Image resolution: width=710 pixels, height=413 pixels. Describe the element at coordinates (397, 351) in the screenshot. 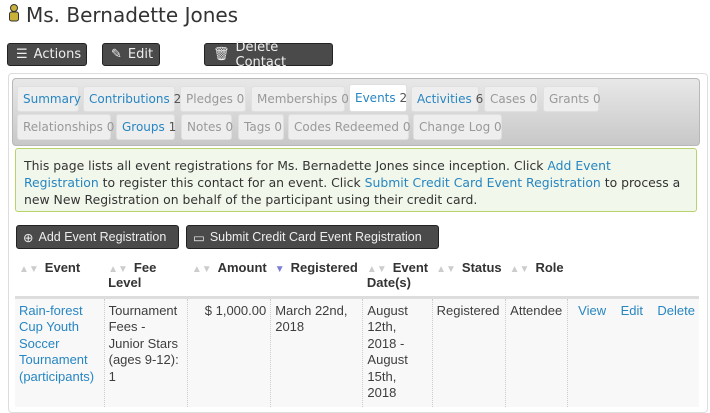

I see `event-dates: August 12th, 2018 - August 15th, 2018` at that location.